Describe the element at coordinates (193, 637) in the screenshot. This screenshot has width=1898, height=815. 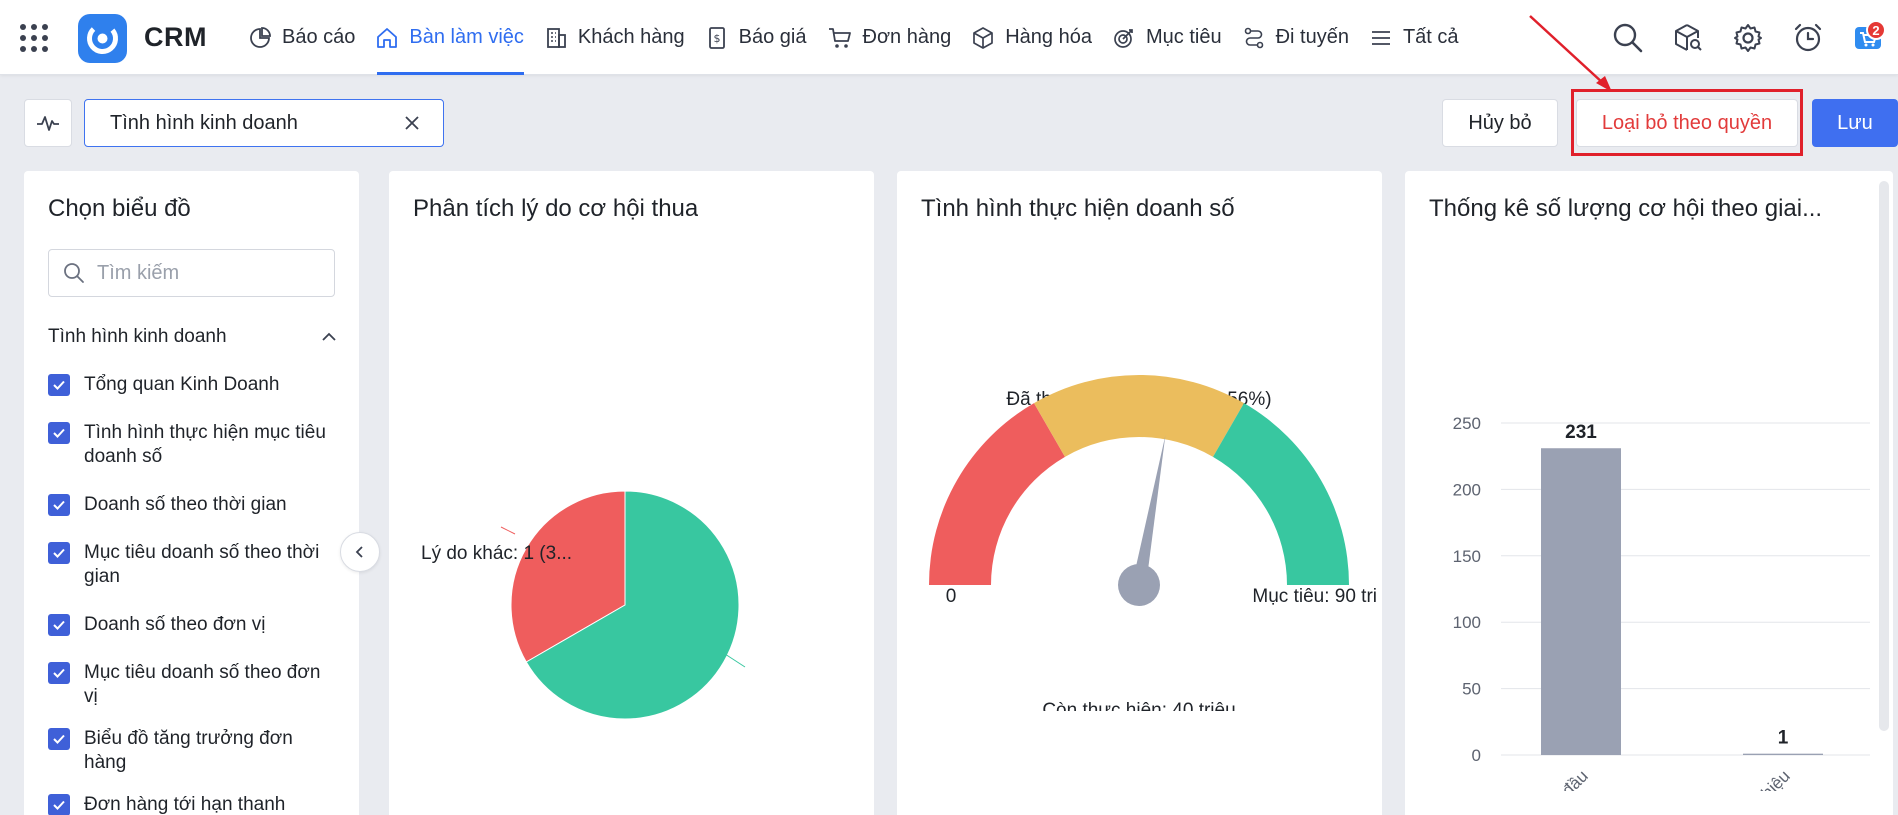
I see `chart-option: Doanh số theo đơn vị` at that location.